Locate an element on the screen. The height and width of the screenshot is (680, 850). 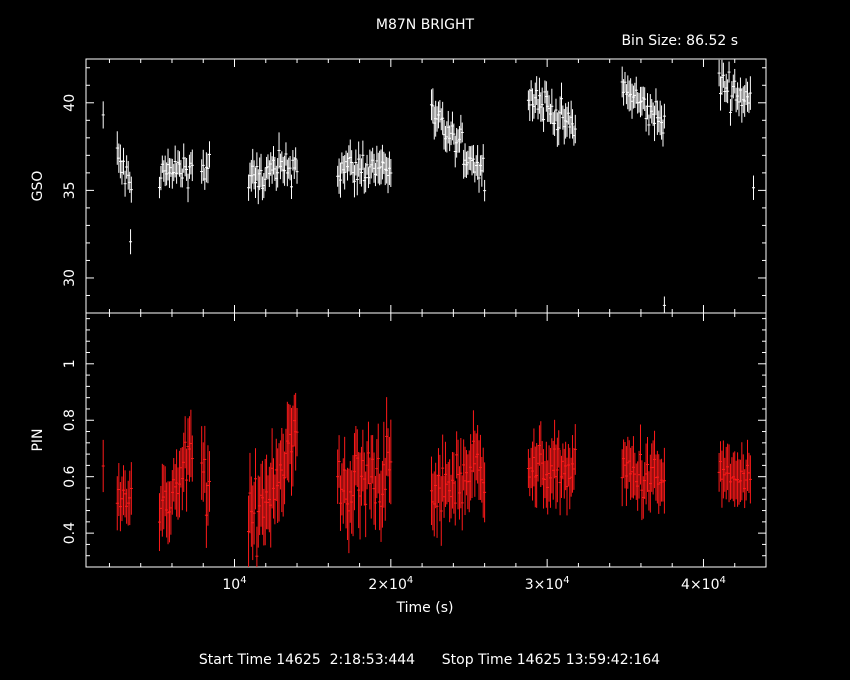
pin-y-tick-label: 0.8 is located at coordinates (70, 420).